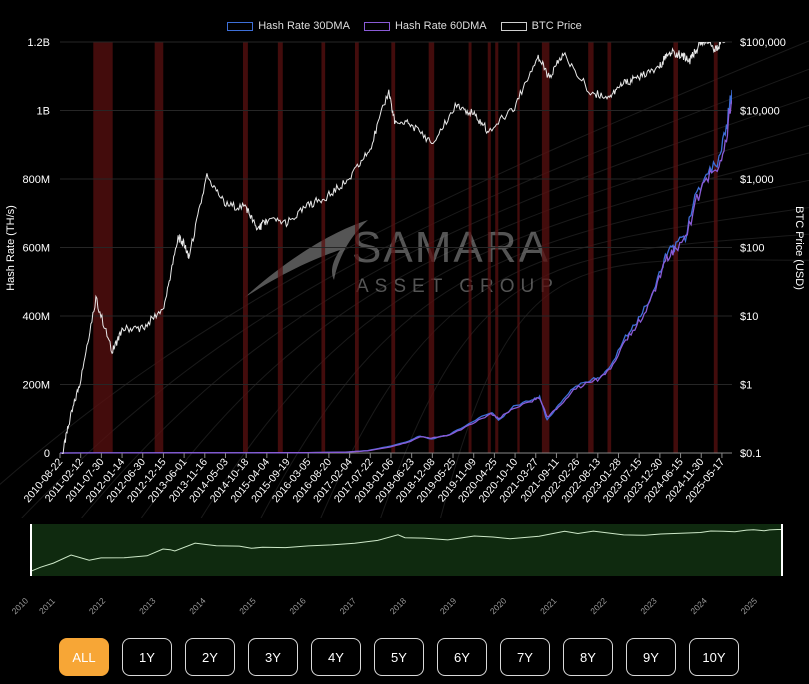  I want to click on legend-item-1: Hash Rate 60DMA, so click(425, 26).